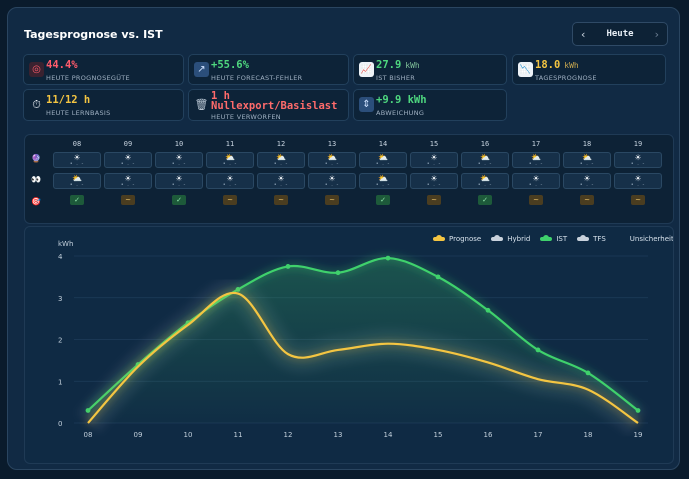 This screenshot has width=689, height=479. I want to click on kpi-tagesprognose: 📉 18.0 kWh TAGESPROGNOSE, so click(589, 69).